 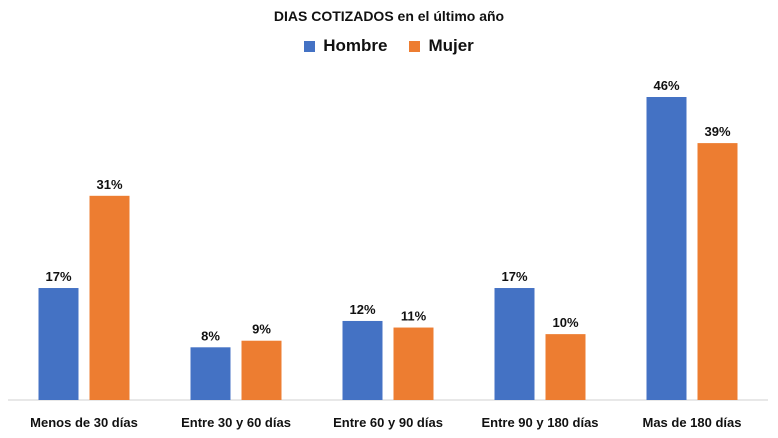 What do you see at coordinates (415, 46) in the screenshot?
I see `legend-swatch-mujer` at bounding box center [415, 46].